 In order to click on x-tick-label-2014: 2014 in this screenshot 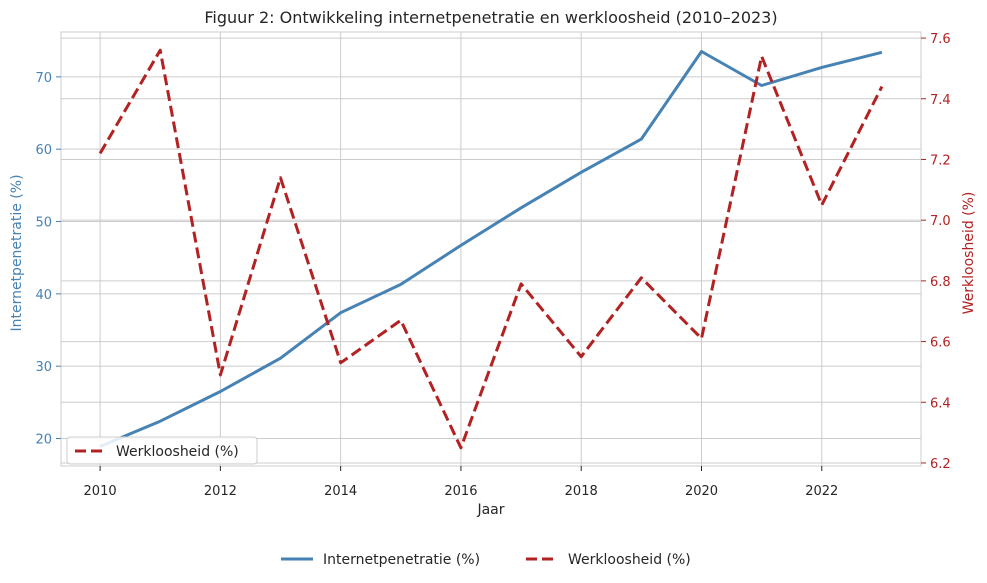, I will do `click(340, 491)`.